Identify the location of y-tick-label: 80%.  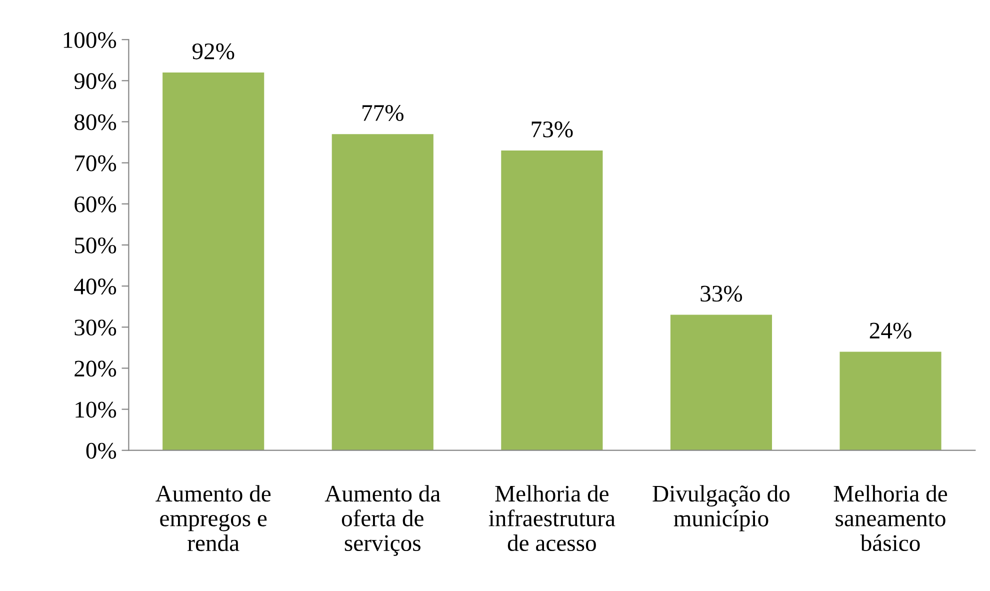
(95, 122).